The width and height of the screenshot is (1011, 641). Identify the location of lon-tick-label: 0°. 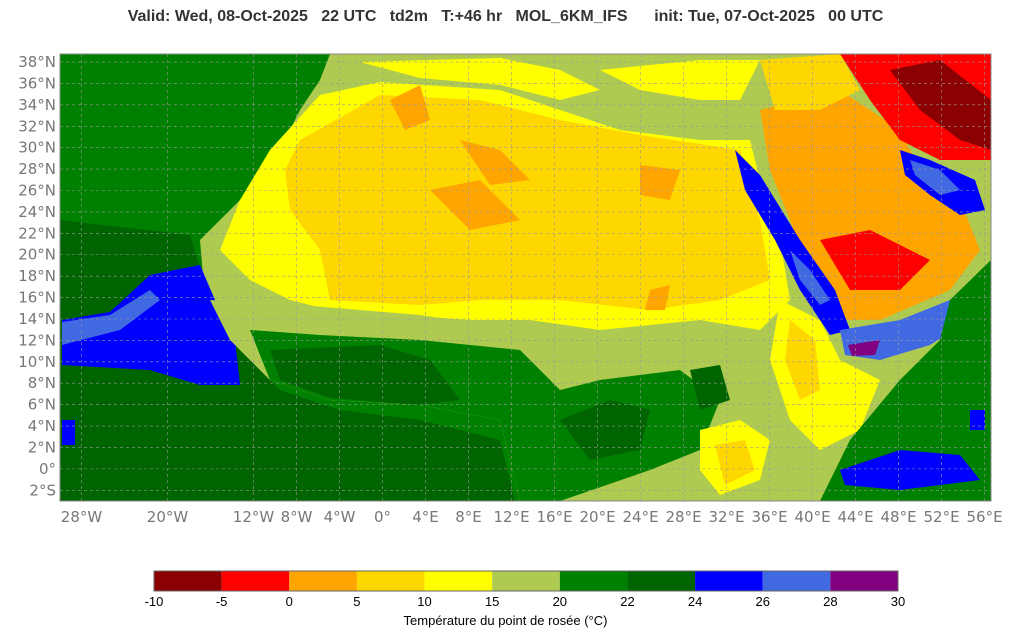
(382, 517).